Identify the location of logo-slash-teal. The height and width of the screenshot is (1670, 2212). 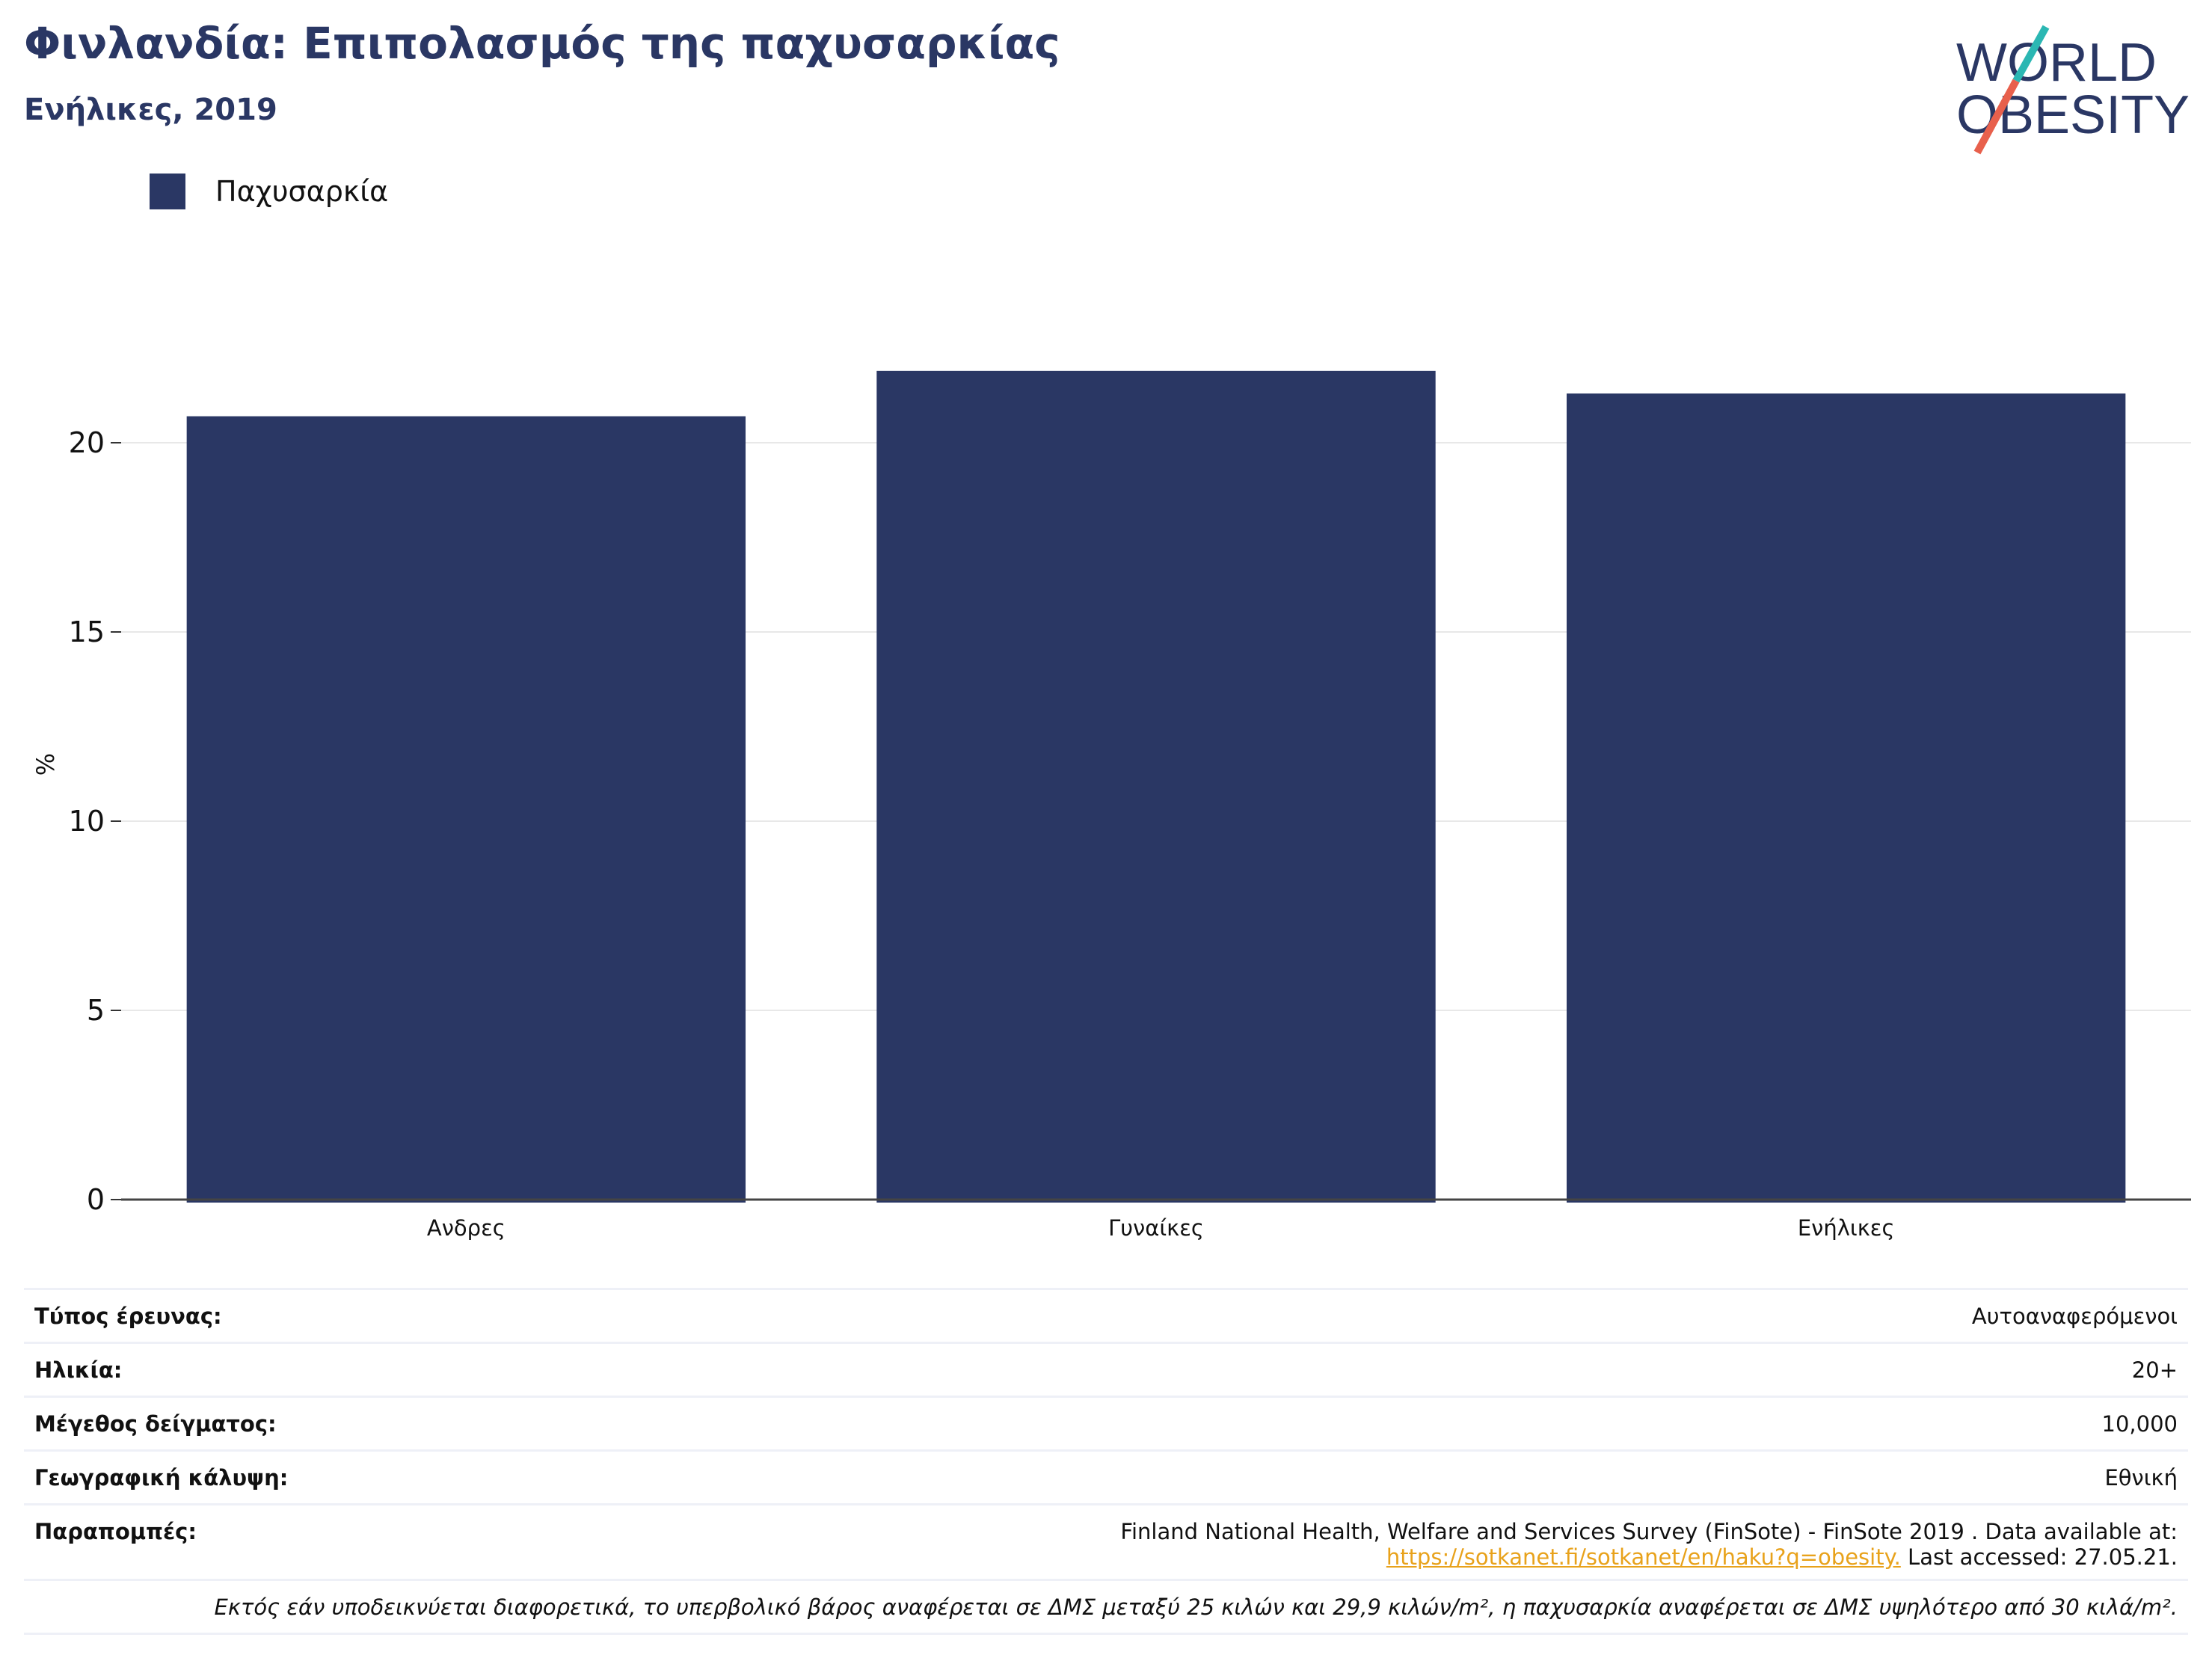
(2031, 54).